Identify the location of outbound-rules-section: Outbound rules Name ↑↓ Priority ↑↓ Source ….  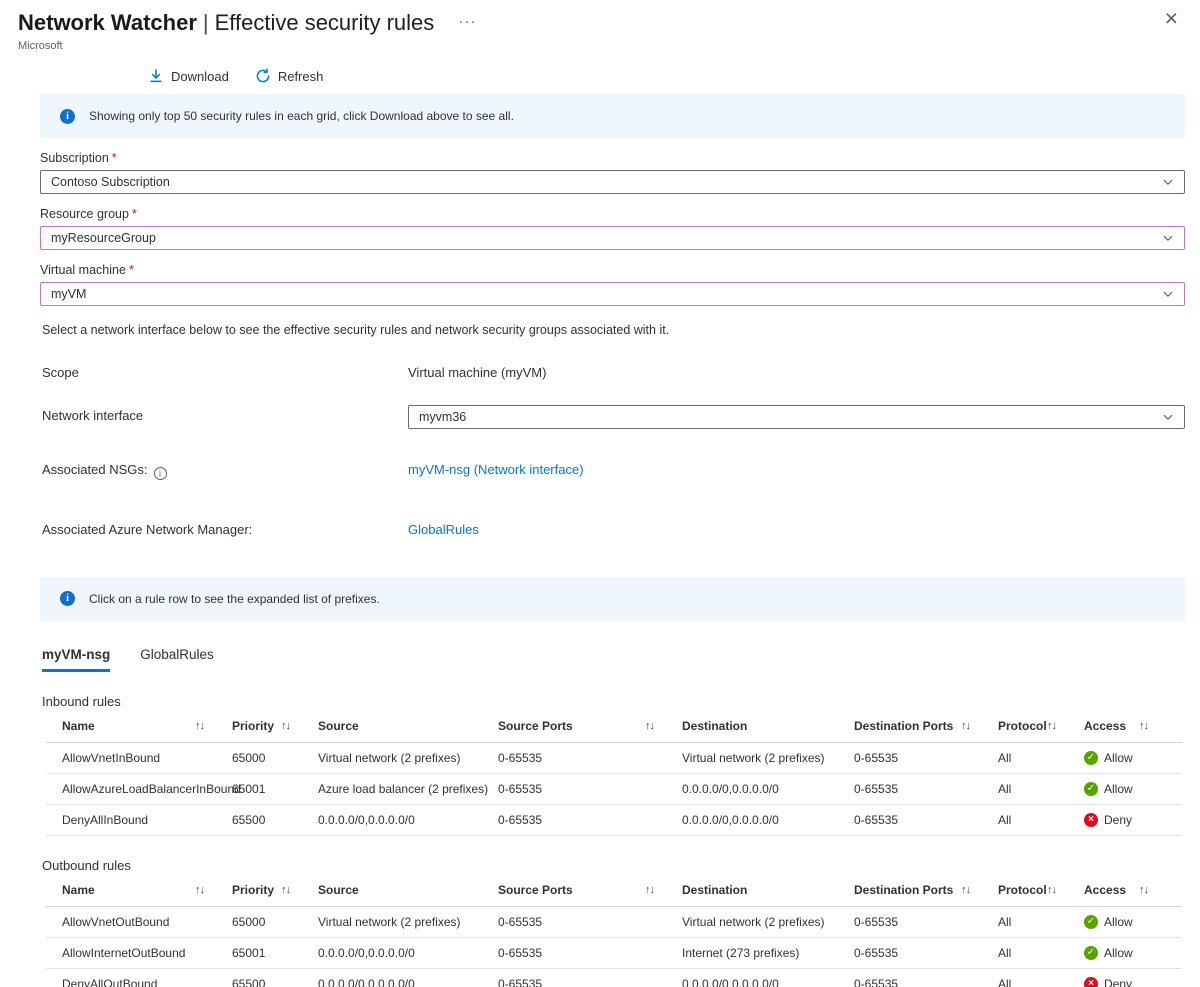
(612, 922).